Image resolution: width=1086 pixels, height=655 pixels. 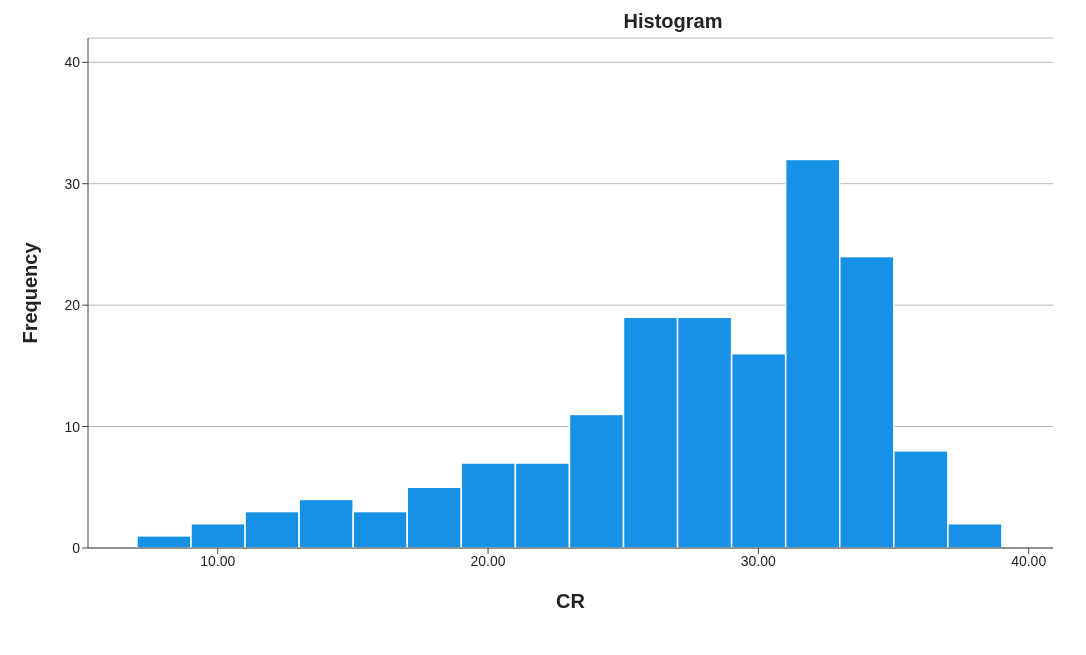 What do you see at coordinates (673, 21) in the screenshot?
I see `chart-title: Histogram` at bounding box center [673, 21].